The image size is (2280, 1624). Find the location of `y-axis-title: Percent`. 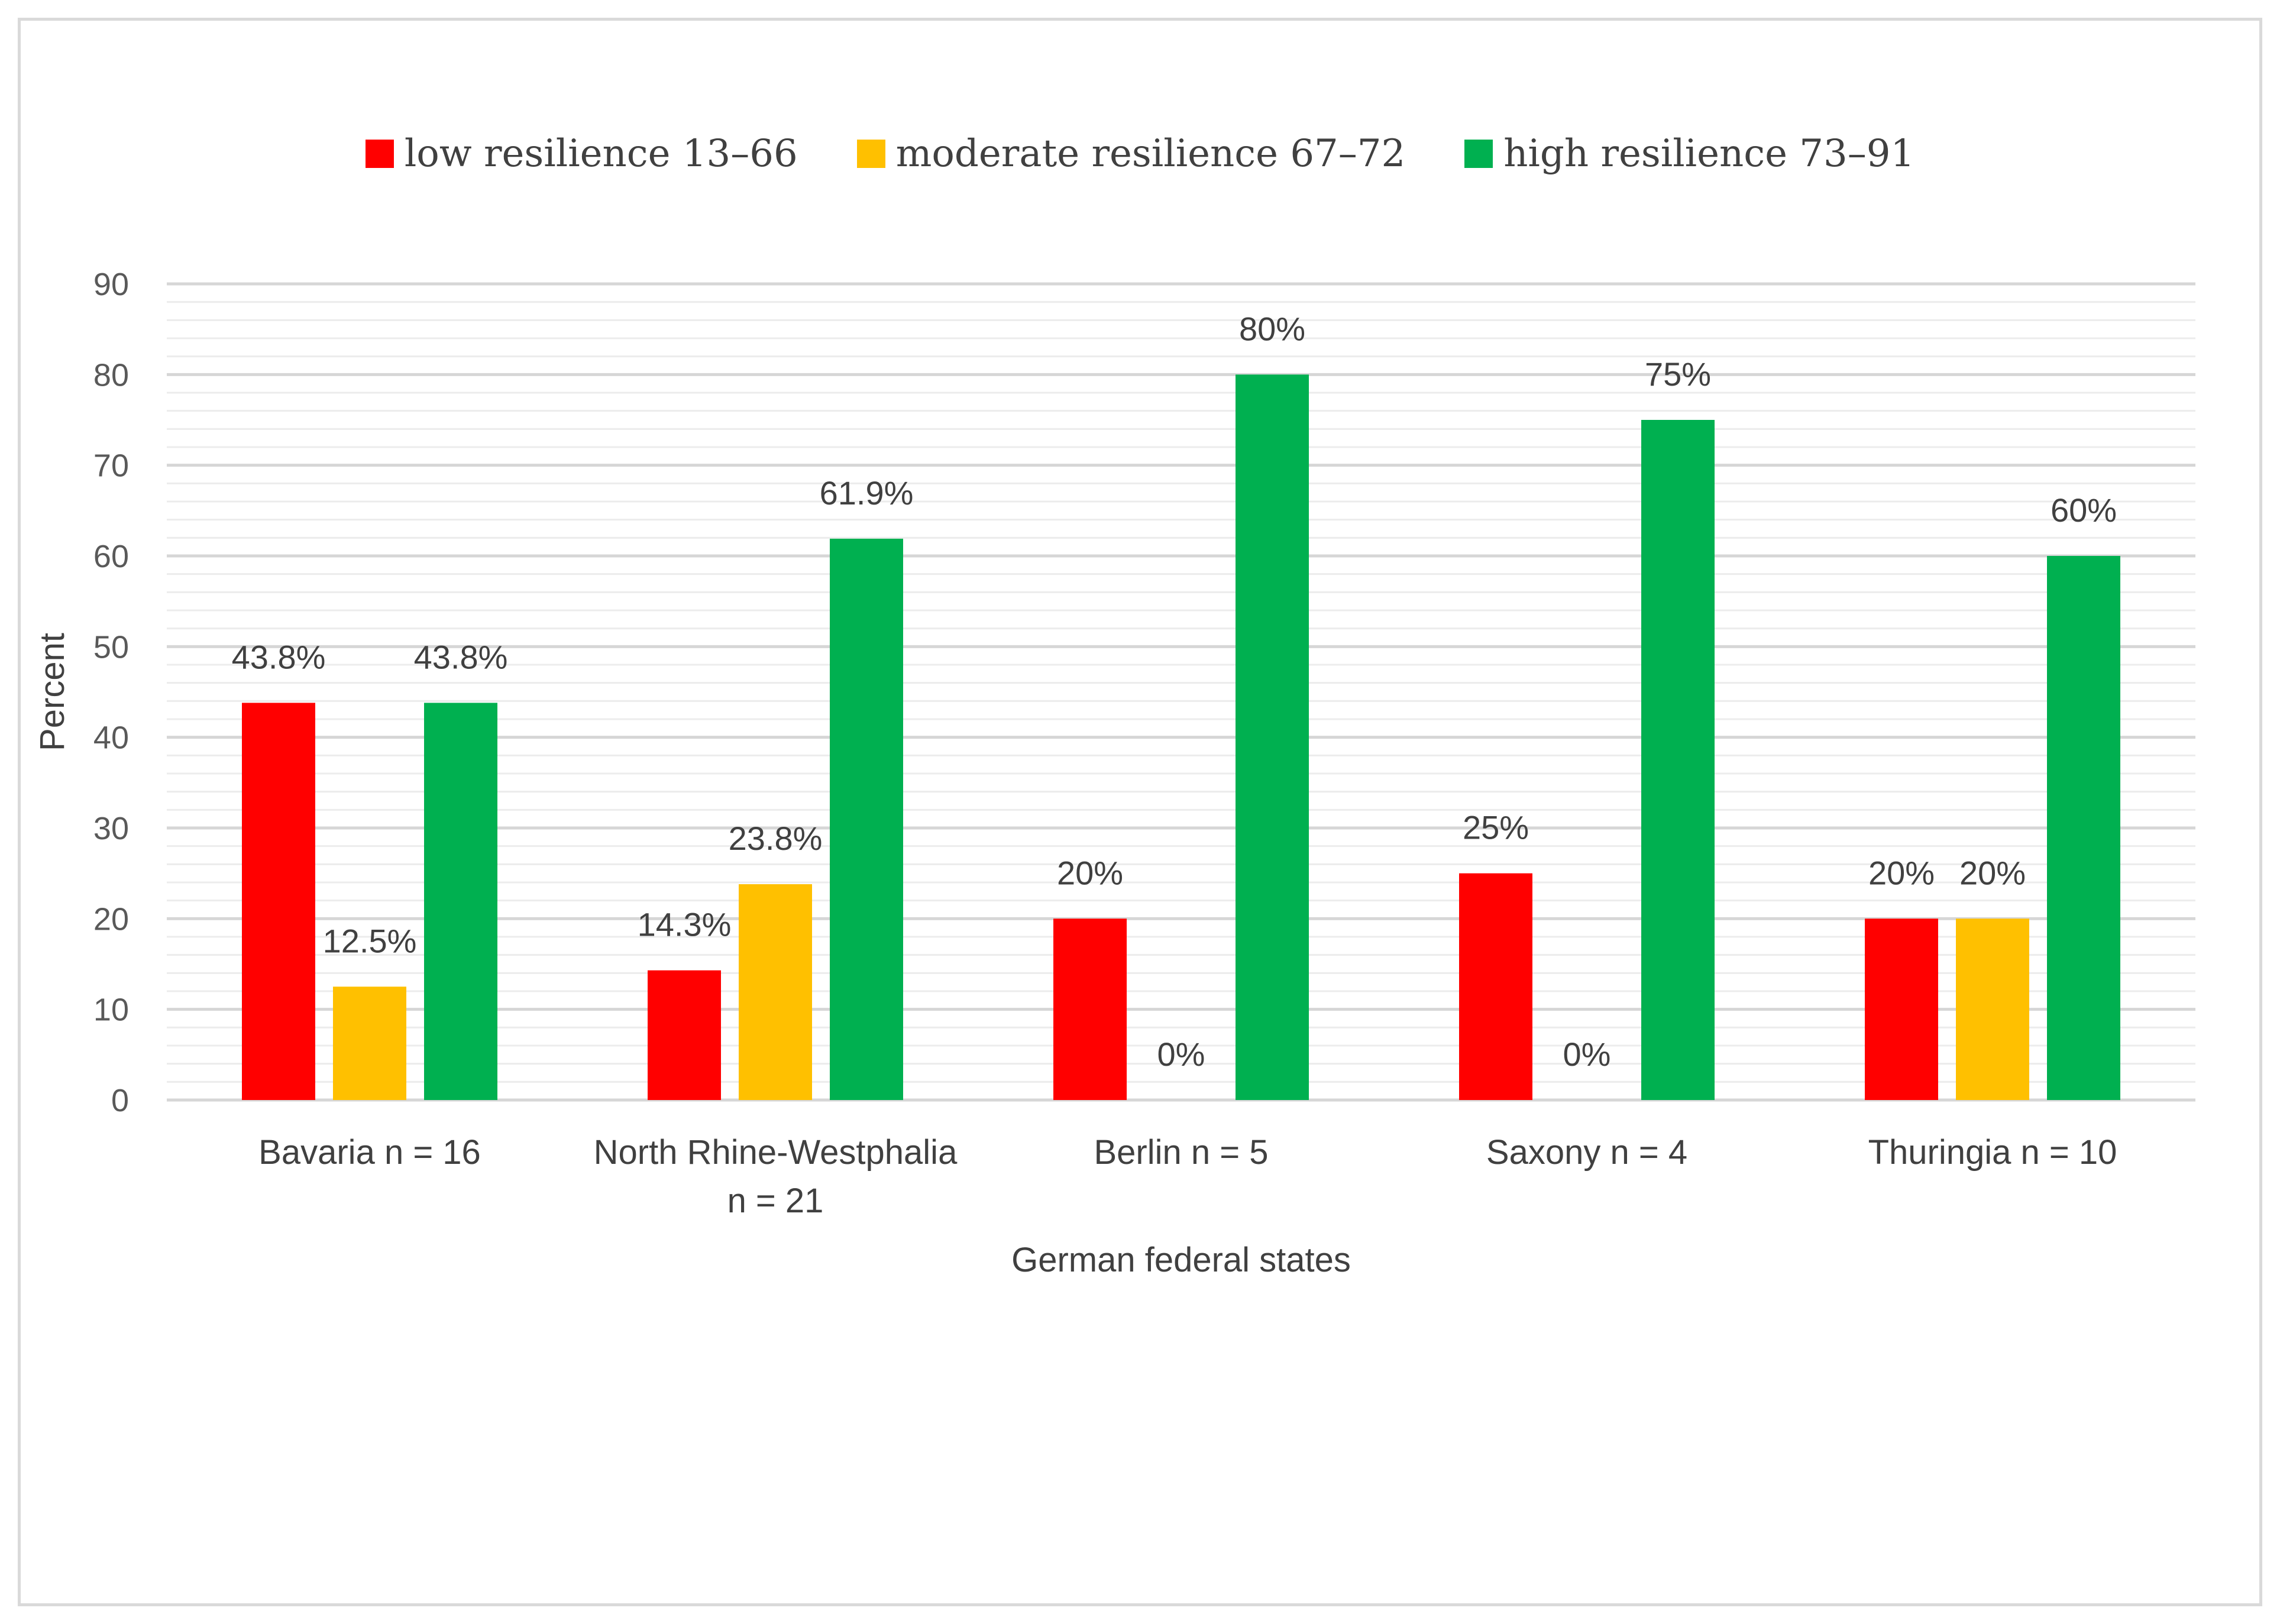

y-axis-title: Percent is located at coordinates (52, 692).